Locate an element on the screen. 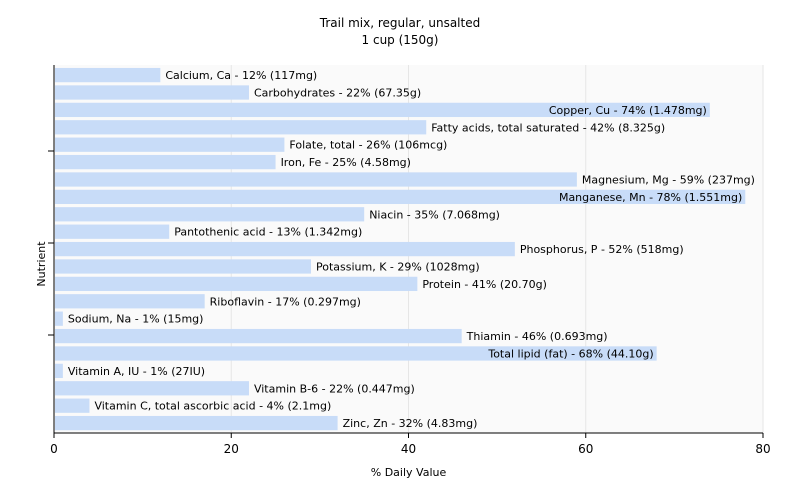  bar-label: Phosphorus, P - 52% (518mg) is located at coordinates (602, 249).